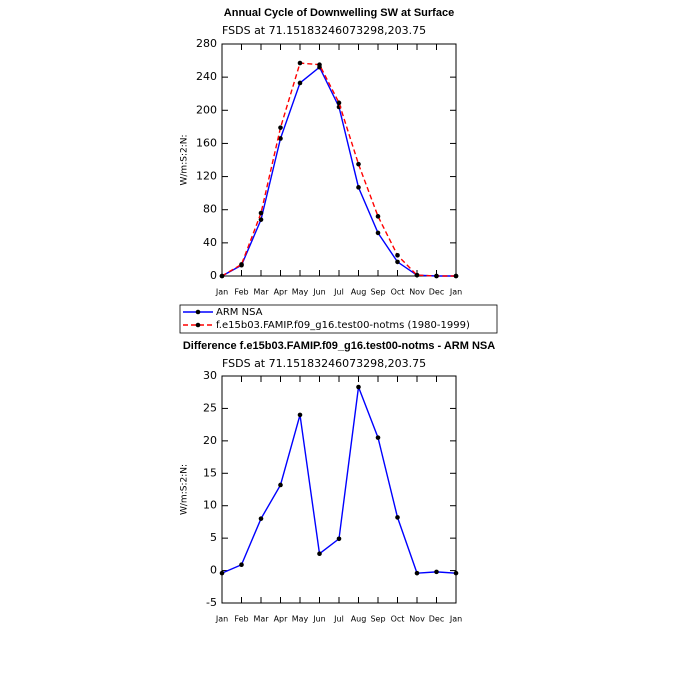 The width and height of the screenshot is (675, 679). I want to click on y-tick-label: 80, so click(210, 209).